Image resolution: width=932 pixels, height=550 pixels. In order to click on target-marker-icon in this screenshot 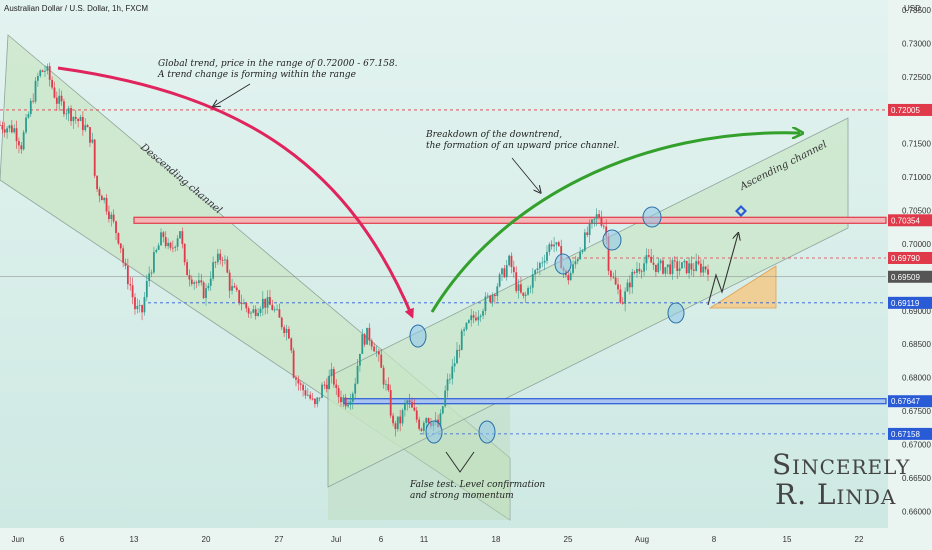, I will do `click(741, 211)`.